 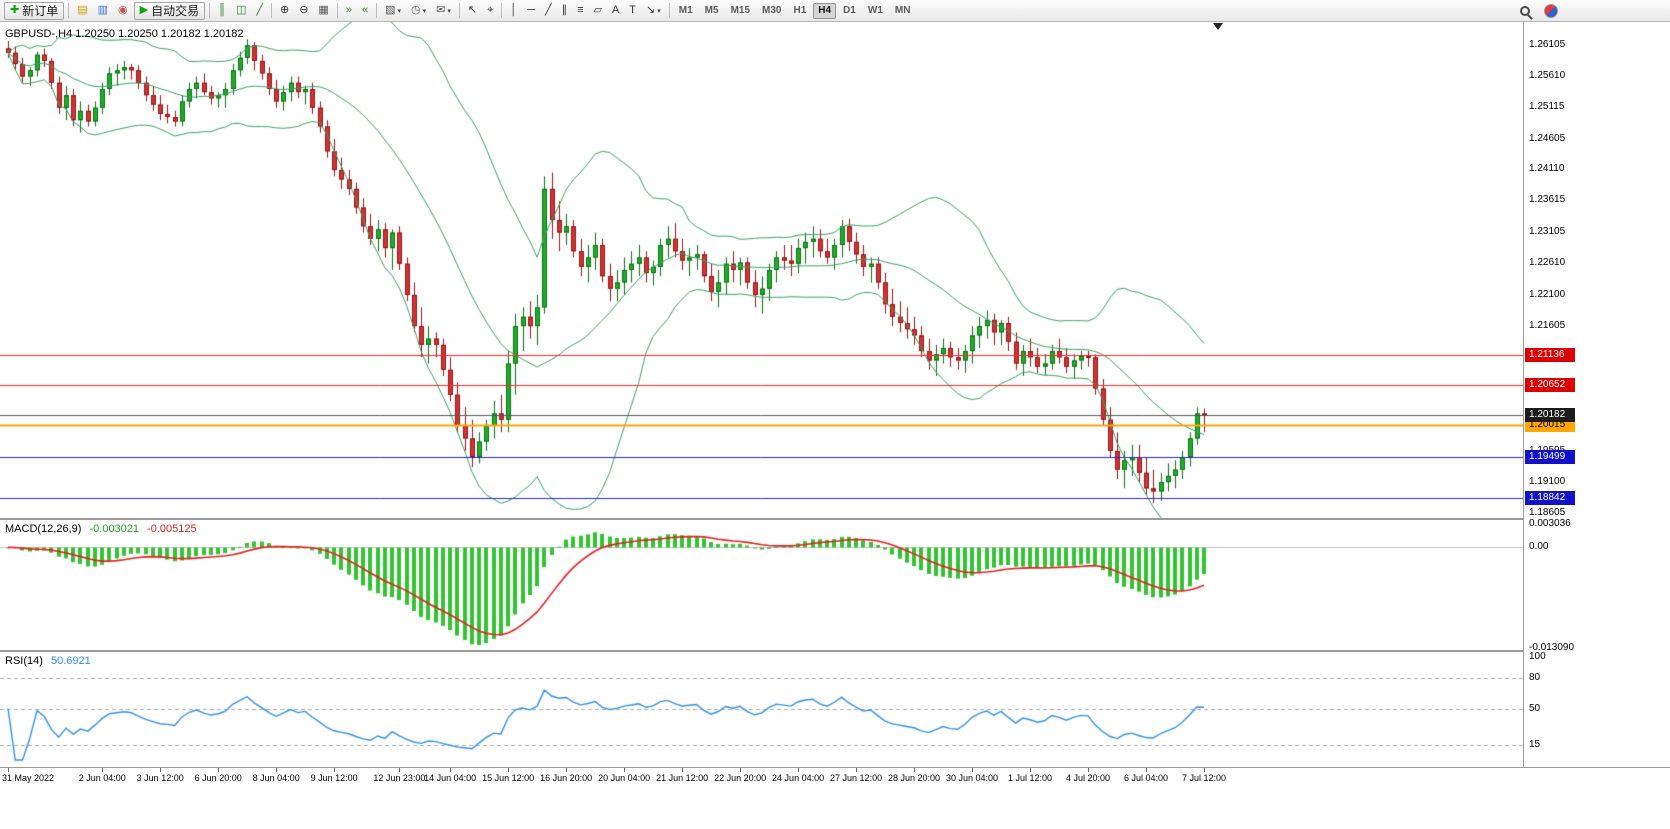 What do you see at coordinates (418, 11) in the screenshot?
I see `periods-dropdown: ◷ ▾` at bounding box center [418, 11].